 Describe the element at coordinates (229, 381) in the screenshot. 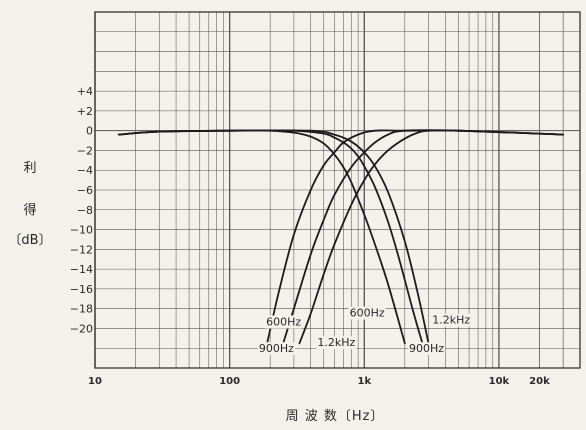

I see `x-tick-label: 100` at that location.